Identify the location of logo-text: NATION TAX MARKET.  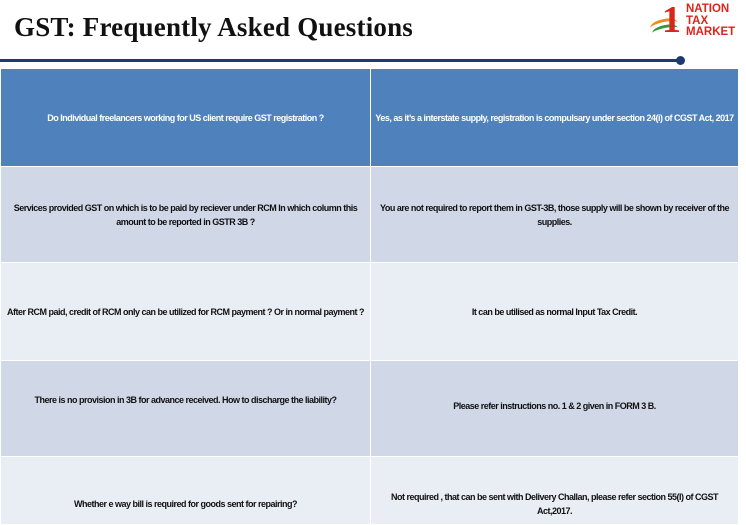
(711, 21).